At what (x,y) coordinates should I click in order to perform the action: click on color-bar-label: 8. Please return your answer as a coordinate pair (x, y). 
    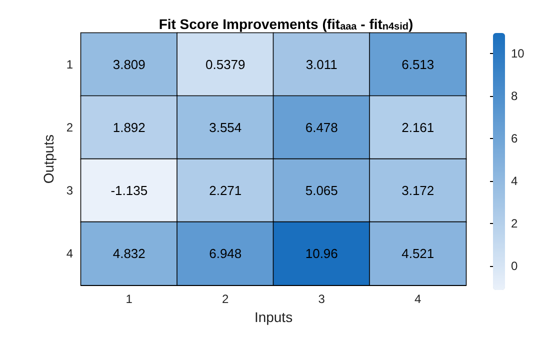
    Looking at the image, I should click on (514, 95).